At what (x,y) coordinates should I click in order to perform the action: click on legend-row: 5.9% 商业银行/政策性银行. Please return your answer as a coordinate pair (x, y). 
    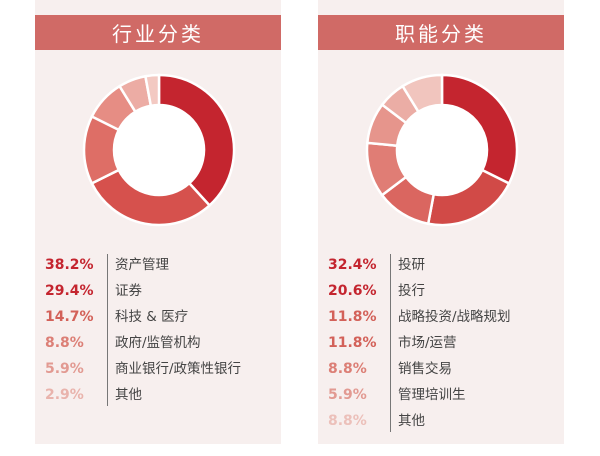
    Looking at the image, I should click on (158, 369).